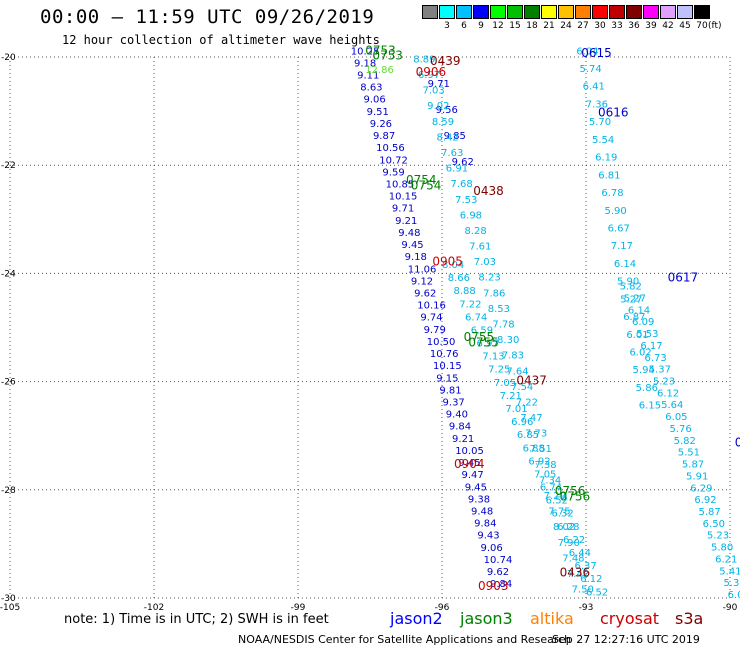 The height and width of the screenshot is (650, 740). What do you see at coordinates (8, 383) in the screenshot?
I see `y-tick-label: -26` at bounding box center [8, 383].